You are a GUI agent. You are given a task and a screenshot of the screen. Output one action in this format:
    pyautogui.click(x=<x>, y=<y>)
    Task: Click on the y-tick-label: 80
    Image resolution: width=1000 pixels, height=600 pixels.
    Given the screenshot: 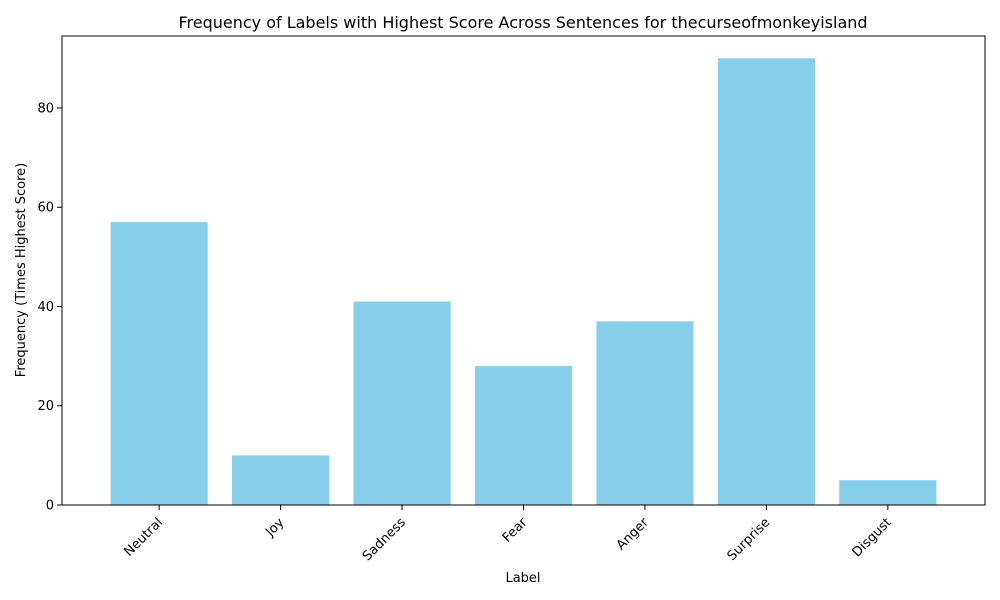 What is the action you would take?
    pyautogui.click(x=45, y=108)
    